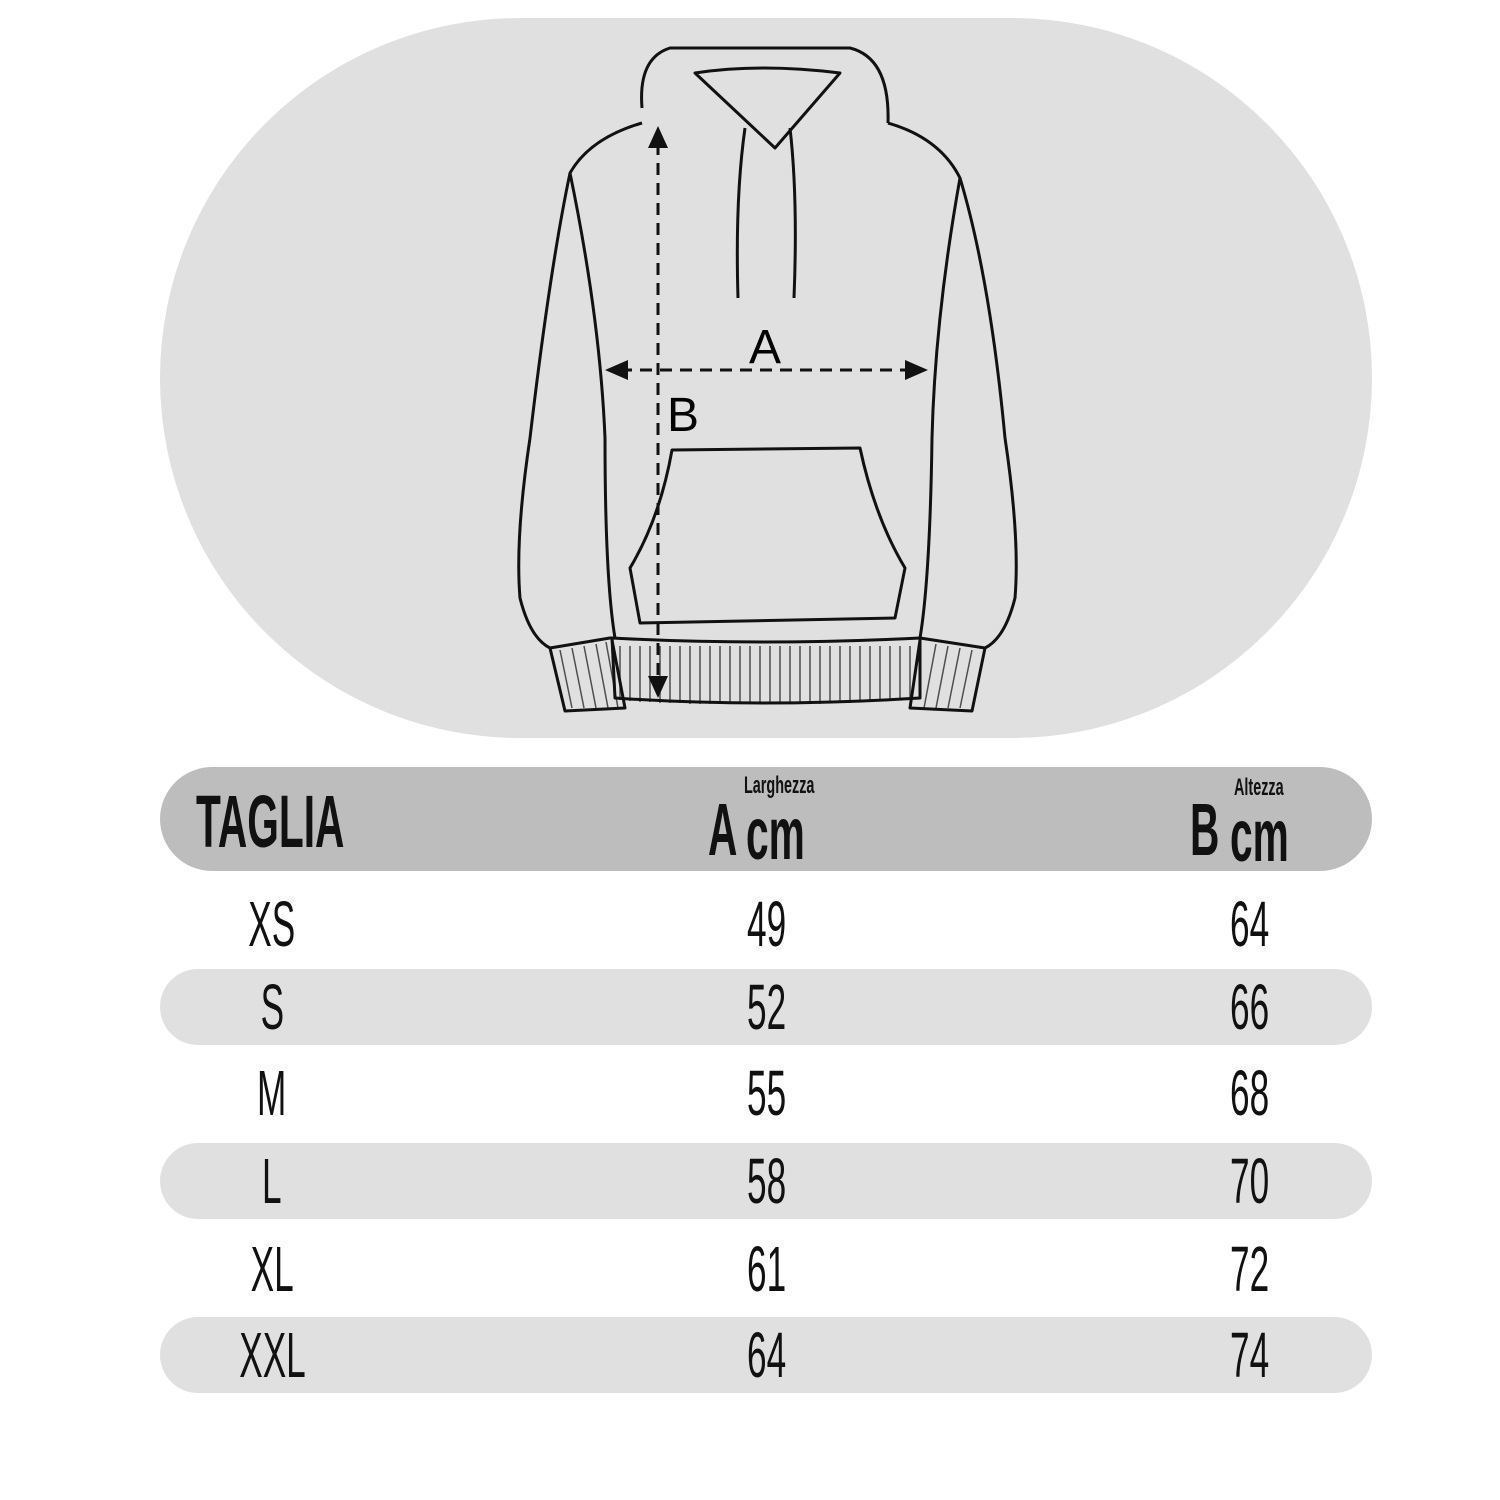 This screenshot has width=1500, height=1500. I want to click on size-cell: M, so click(272, 1093).